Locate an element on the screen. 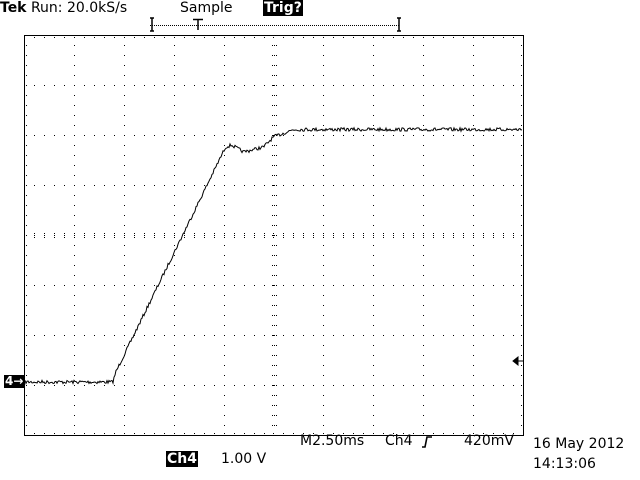 The image size is (640, 480). trigger-level-marker is located at coordinates (517, 361).